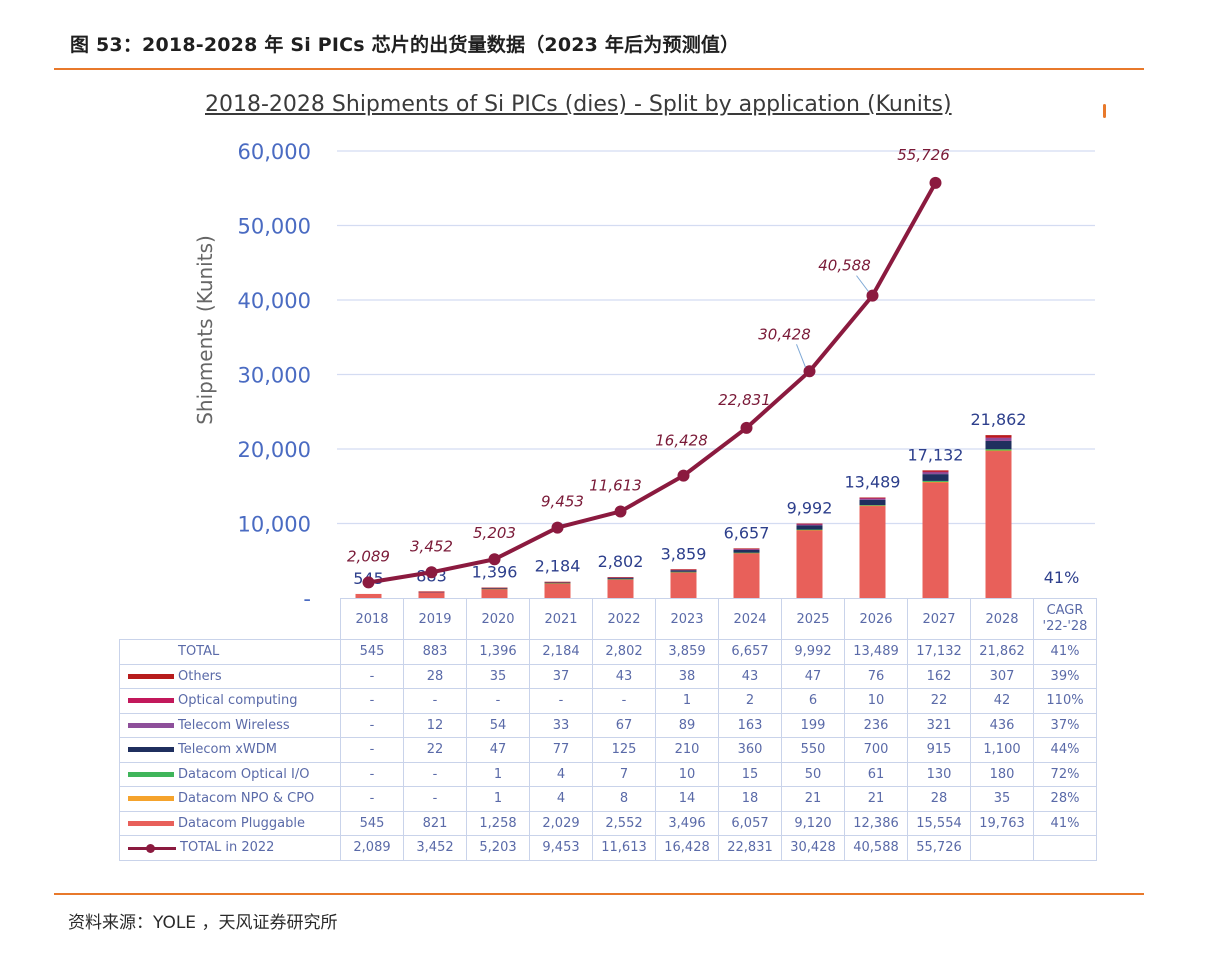  I want to click on legend-label: Datacom Optical I/O, so click(244, 774).